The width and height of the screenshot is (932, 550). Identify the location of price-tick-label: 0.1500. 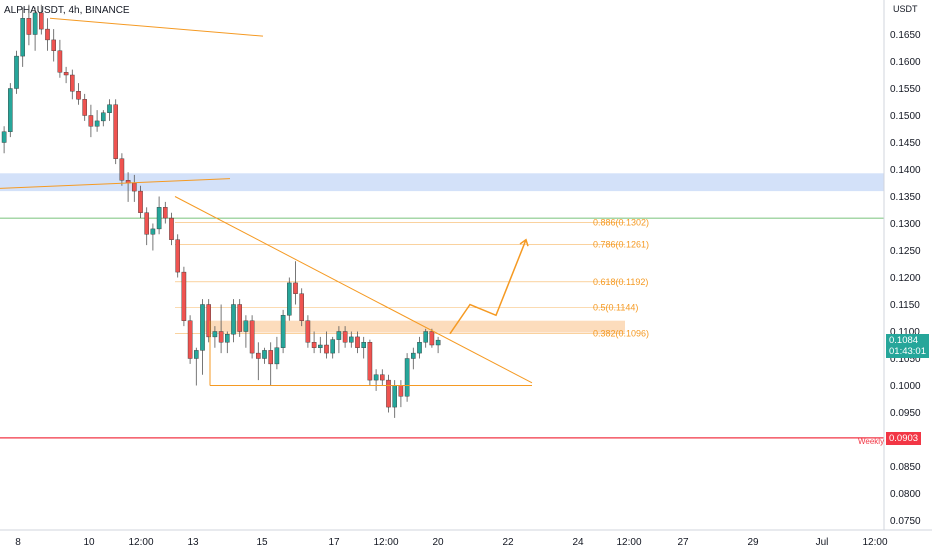
(905, 116).